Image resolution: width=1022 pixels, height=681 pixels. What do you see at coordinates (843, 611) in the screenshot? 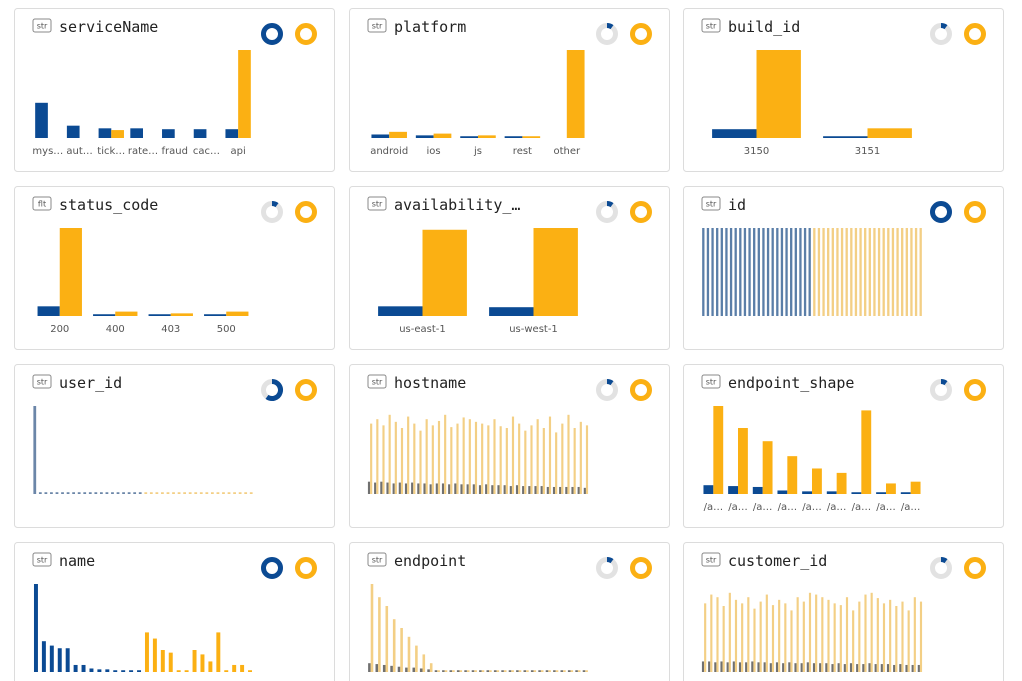
I see `card: str customer_id` at bounding box center [843, 611].